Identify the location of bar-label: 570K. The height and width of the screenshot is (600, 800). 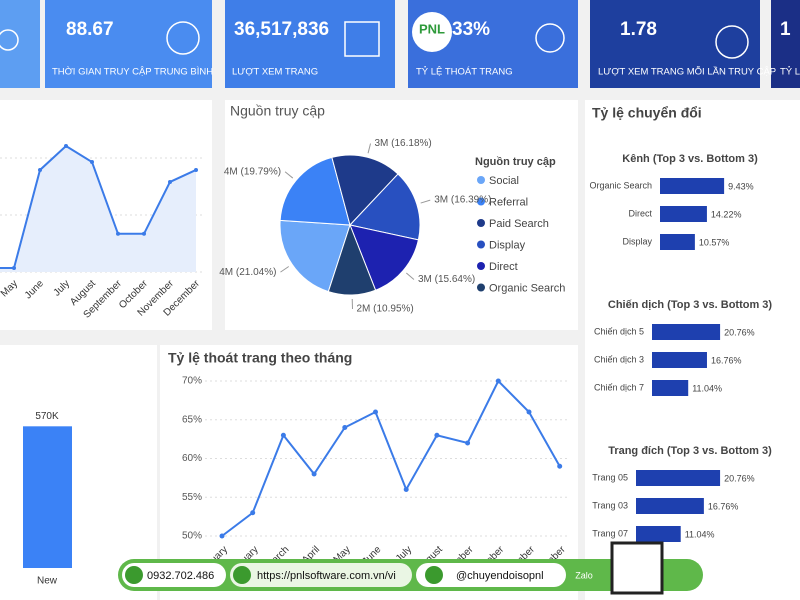
(47, 416).